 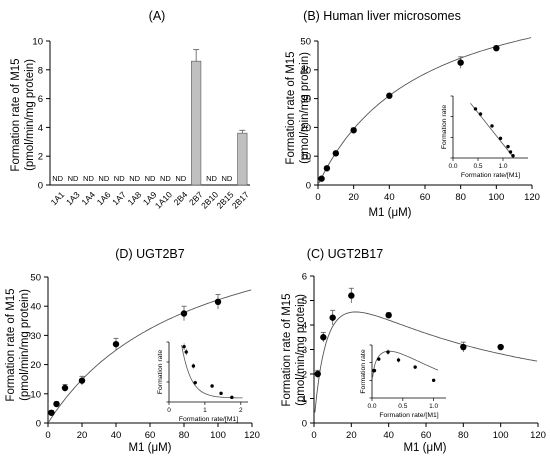 I want to click on panel-c-xlabel: M1 (μM), so click(x=424, y=448).